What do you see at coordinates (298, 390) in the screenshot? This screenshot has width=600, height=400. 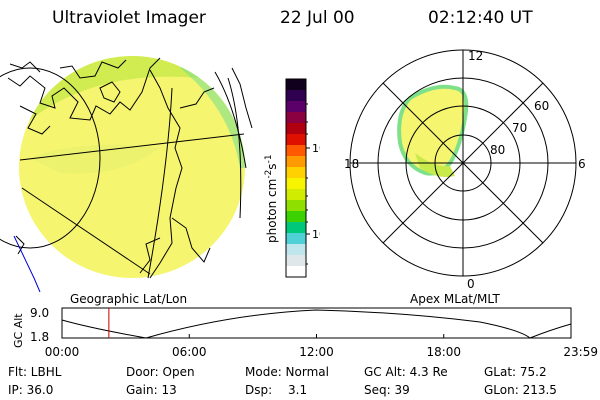 I see `dsp-value: 3.1` at bounding box center [298, 390].